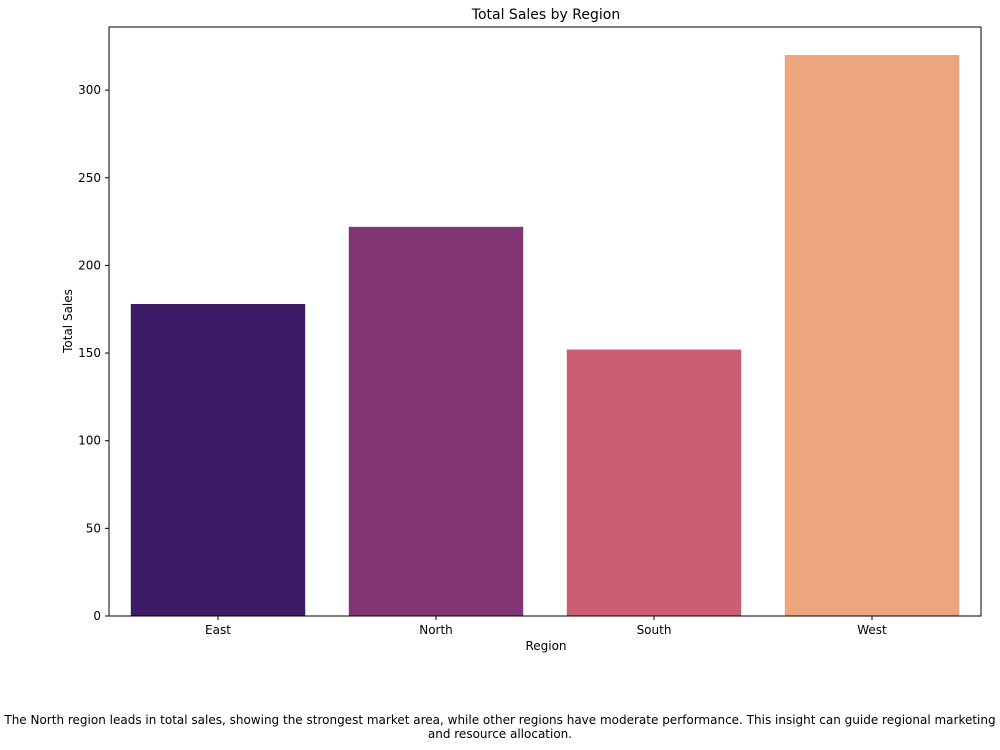 The height and width of the screenshot is (750, 1000). I want to click on bar-south, so click(654, 482).